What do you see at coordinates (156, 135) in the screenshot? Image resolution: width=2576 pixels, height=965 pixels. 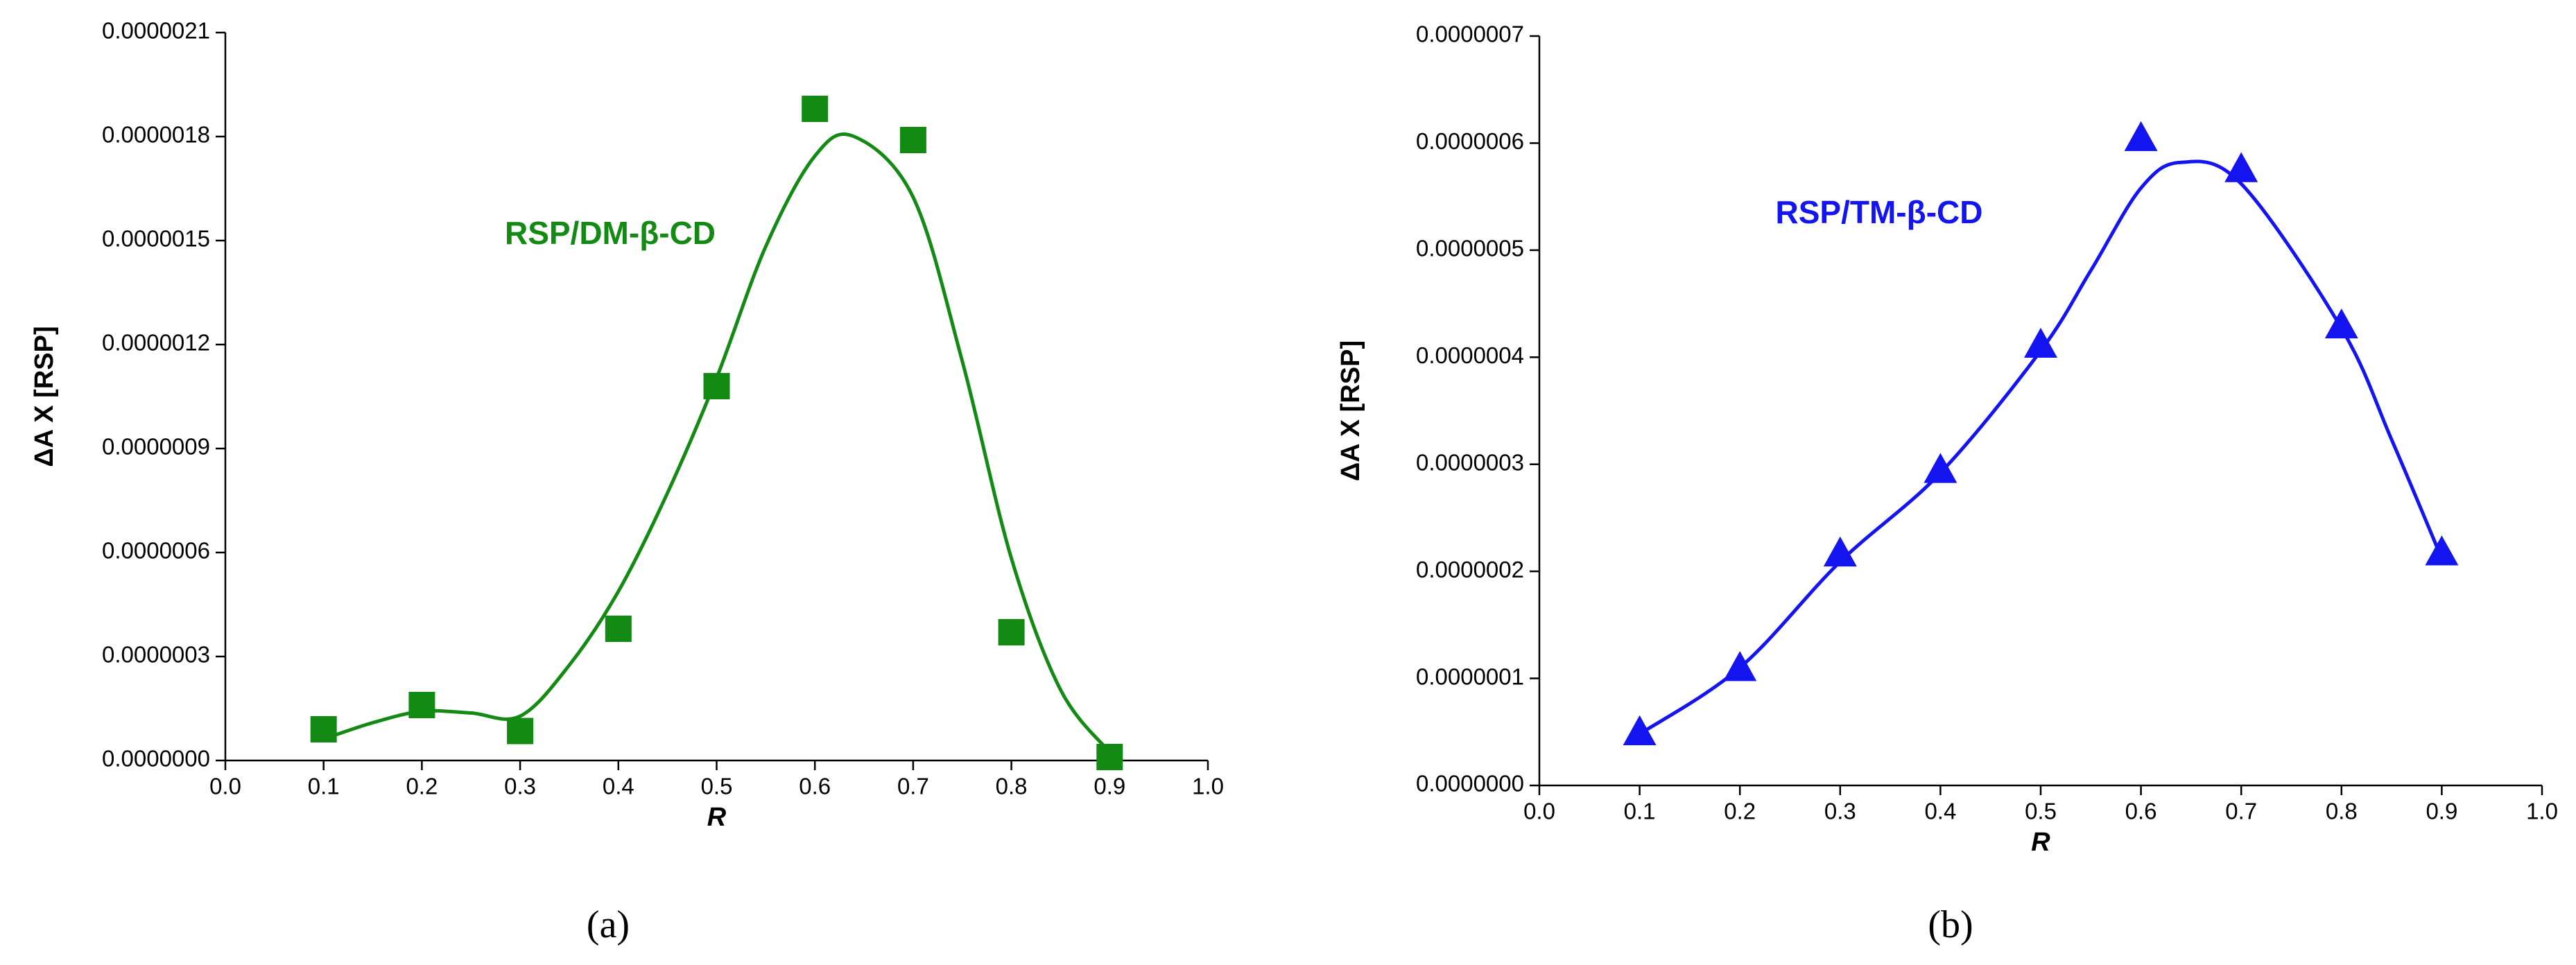 I see `y-tick-label: 0.0000018` at bounding box center [156, 135].